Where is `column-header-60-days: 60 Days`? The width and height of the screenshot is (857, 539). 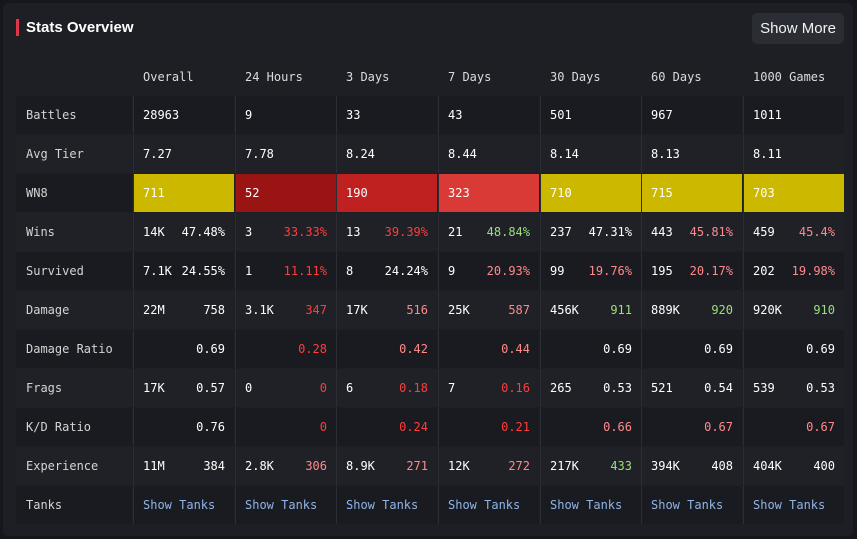 column-header-60-days: 60 Days is located at coordinates (676, 77).